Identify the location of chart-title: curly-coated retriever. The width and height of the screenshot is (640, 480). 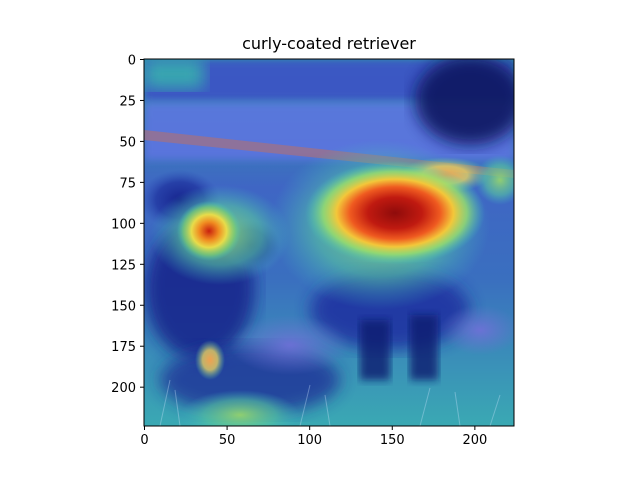
(329, 43).